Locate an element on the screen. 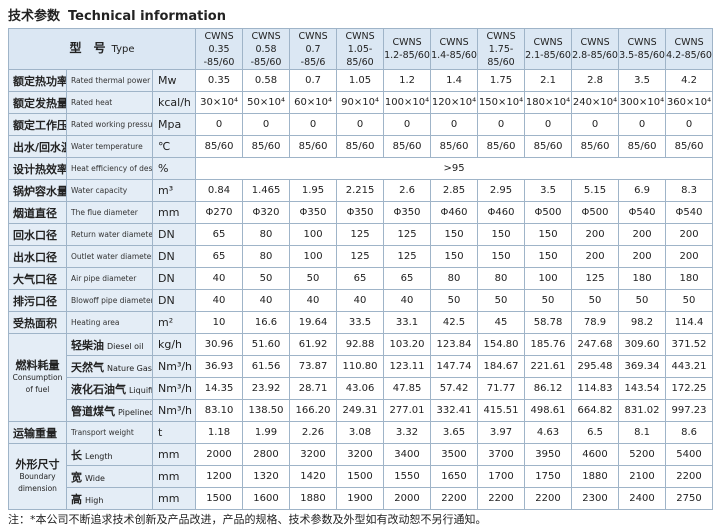 This screenshot has width=714, height=531. unit: m³ is located at coordinates (174, 190).